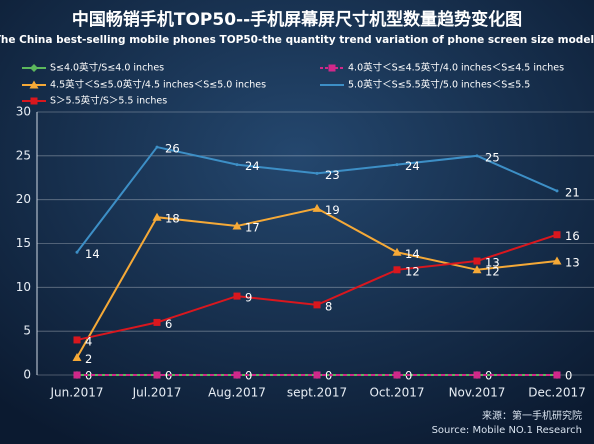 This screenshot has width=594, height=444. What do you see at coordinates (507, 430) in the screenshot?
I see `source: Source: Mobile NO.1 Research` at bounding box center [507, 430].